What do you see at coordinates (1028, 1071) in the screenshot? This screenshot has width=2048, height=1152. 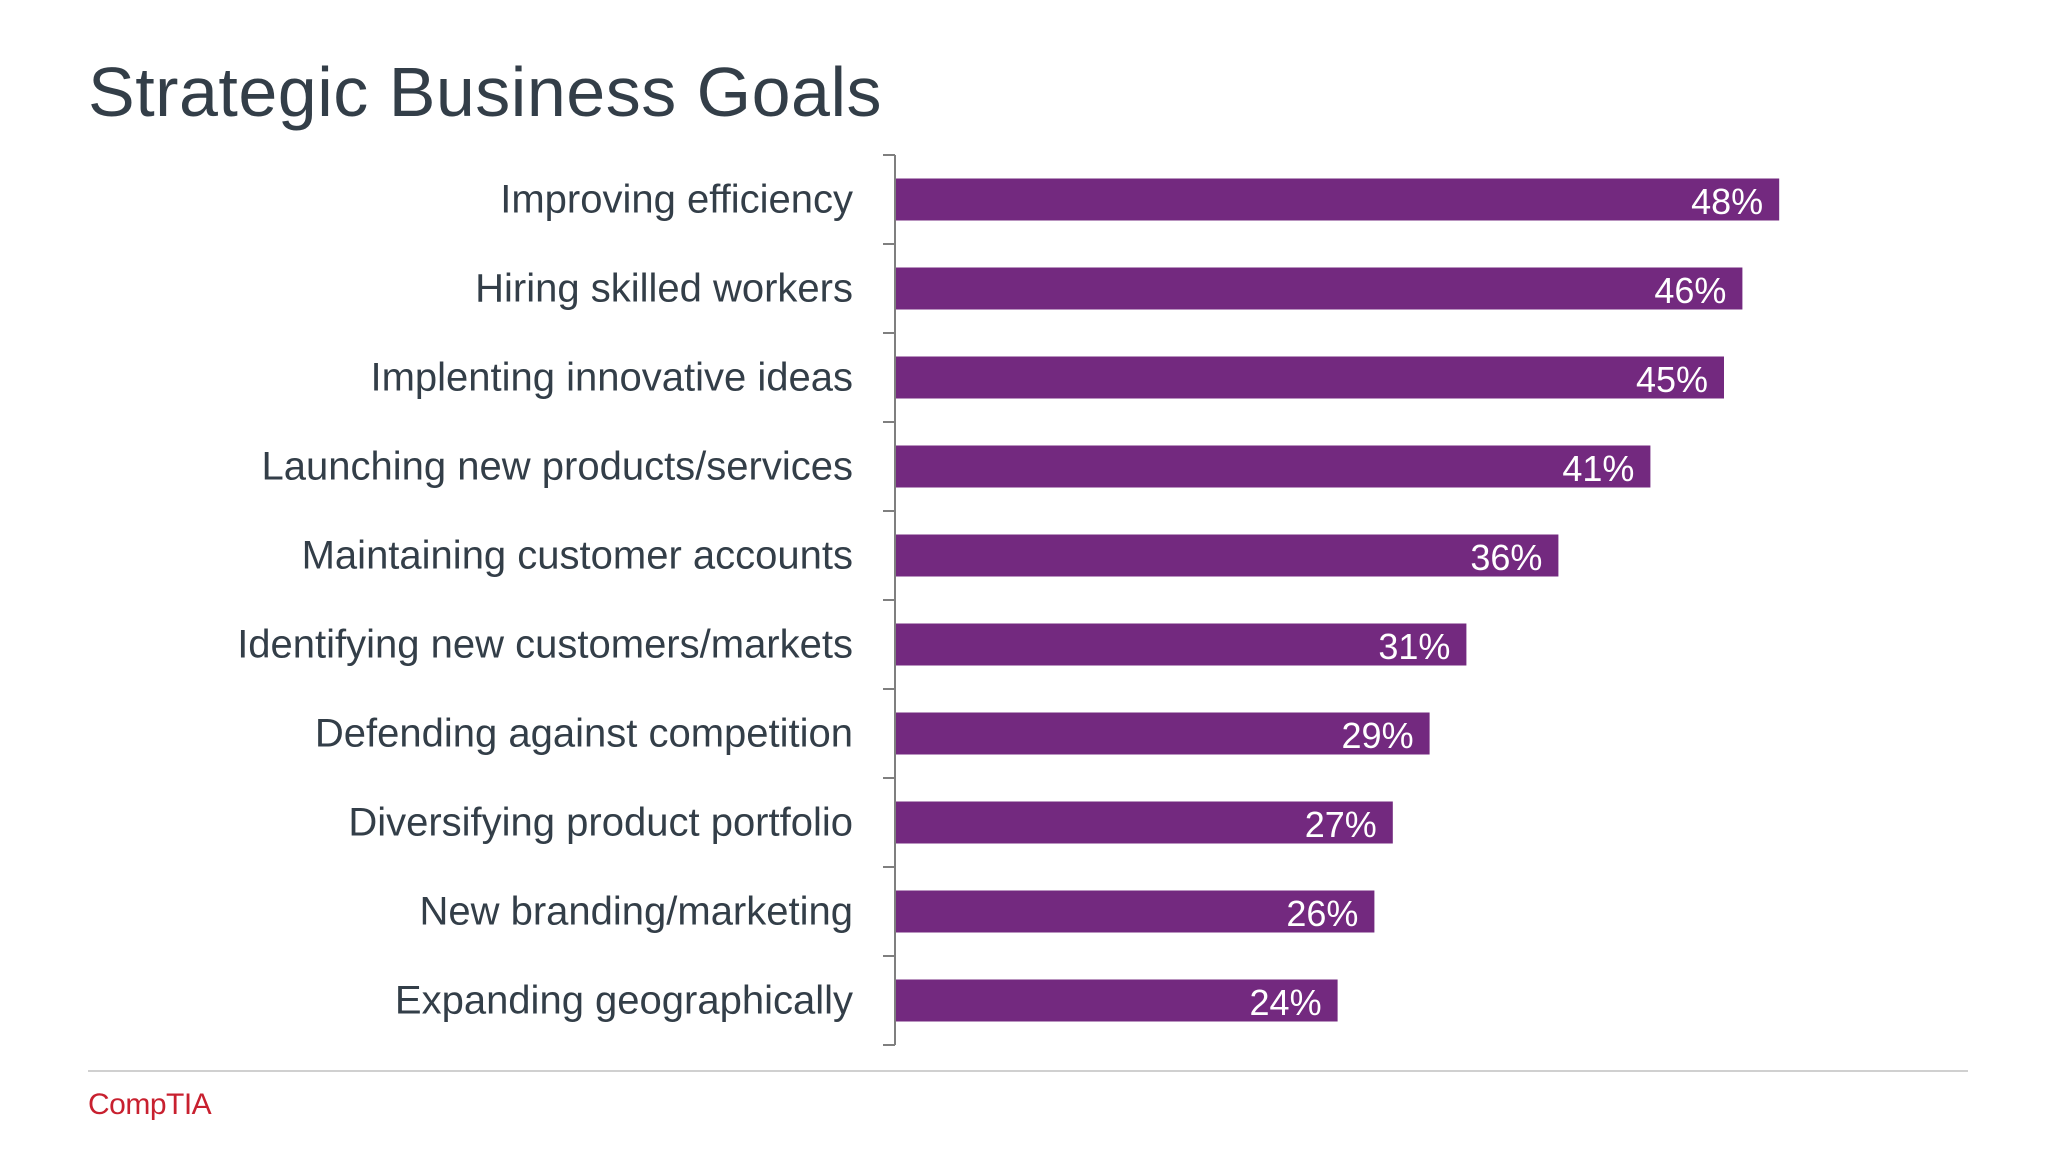 I see `footer-divider` at bounding box center [1028, 1071].